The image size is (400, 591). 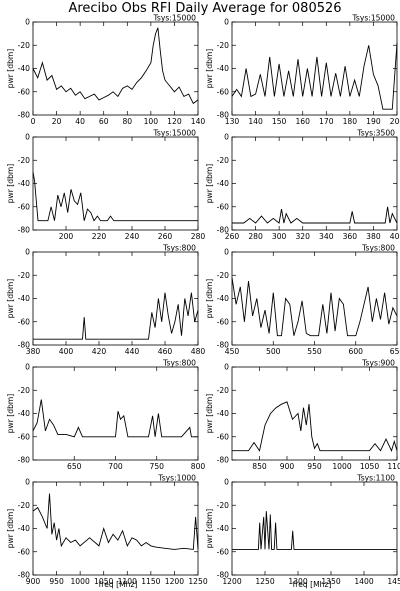 What do you see at coordinates (232, 236) in the screenshot?
I see `x-tick-label: 260` at bounding box center [232, 236].